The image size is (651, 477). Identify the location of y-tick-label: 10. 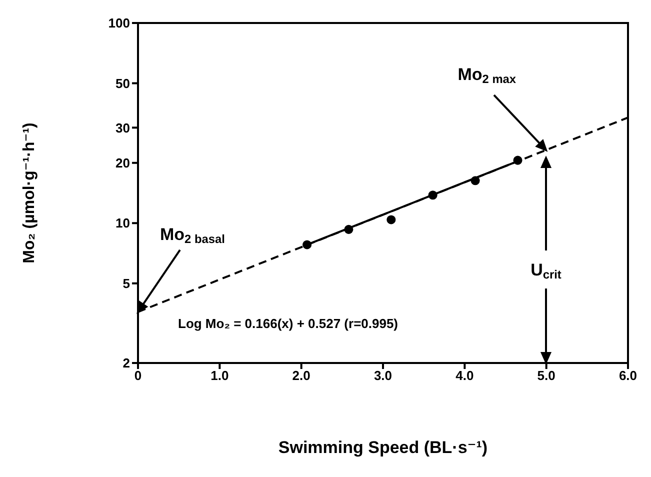
(123, 223).